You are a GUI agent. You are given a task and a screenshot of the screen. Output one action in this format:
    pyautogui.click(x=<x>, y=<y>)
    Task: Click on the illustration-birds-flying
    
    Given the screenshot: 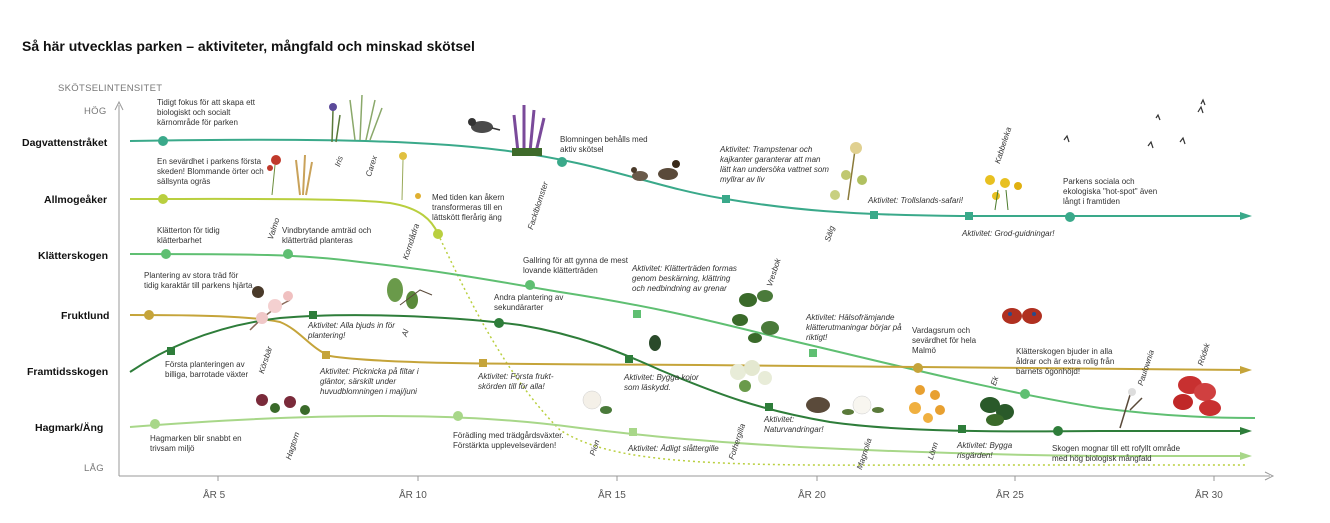 What is the action you would take?
    pyautogui.click(x=1134, y=123)
    